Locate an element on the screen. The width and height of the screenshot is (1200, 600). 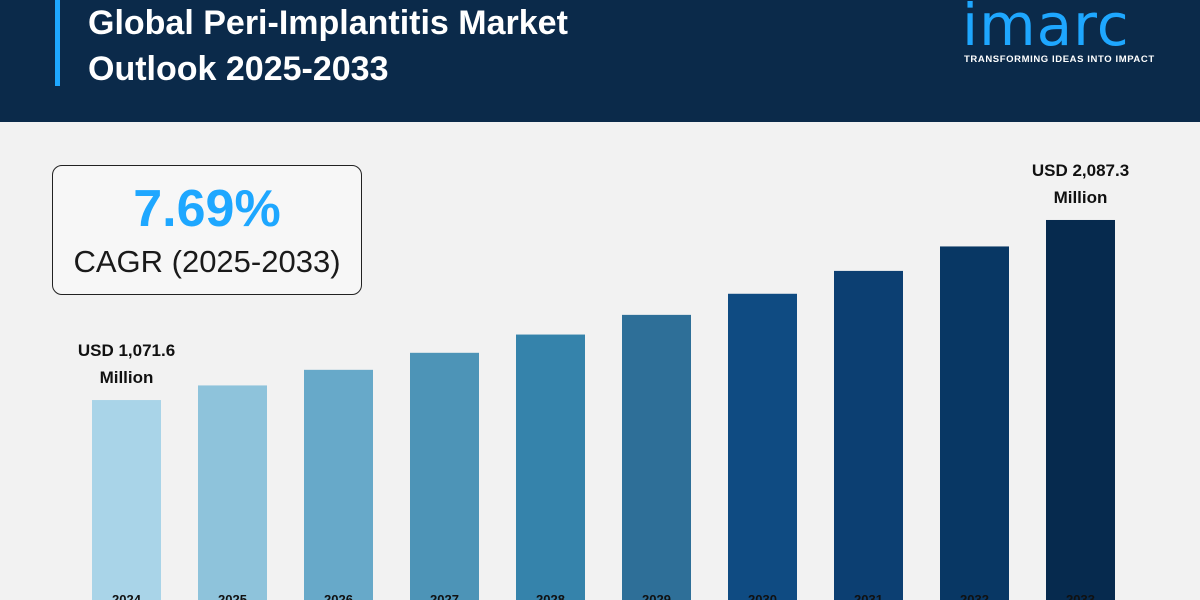
bar-2025 is located at coordinates (232, 492).